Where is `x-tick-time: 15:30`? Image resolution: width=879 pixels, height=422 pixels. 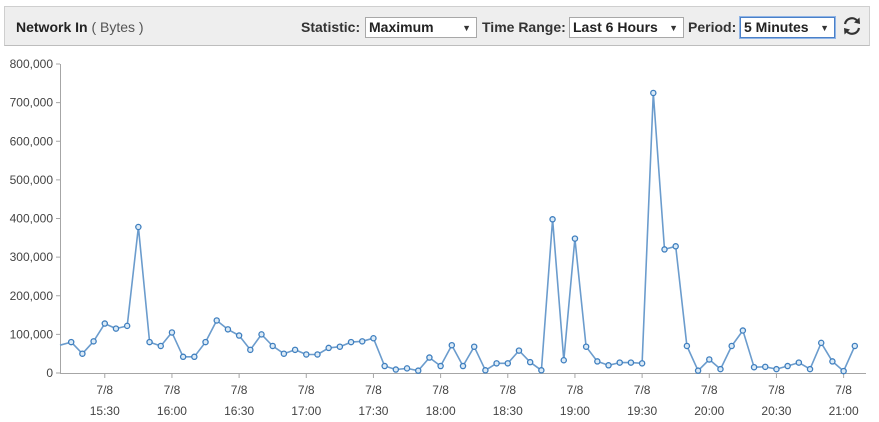 x-tick-time: 15:30 is located at coordinates (105, 411).